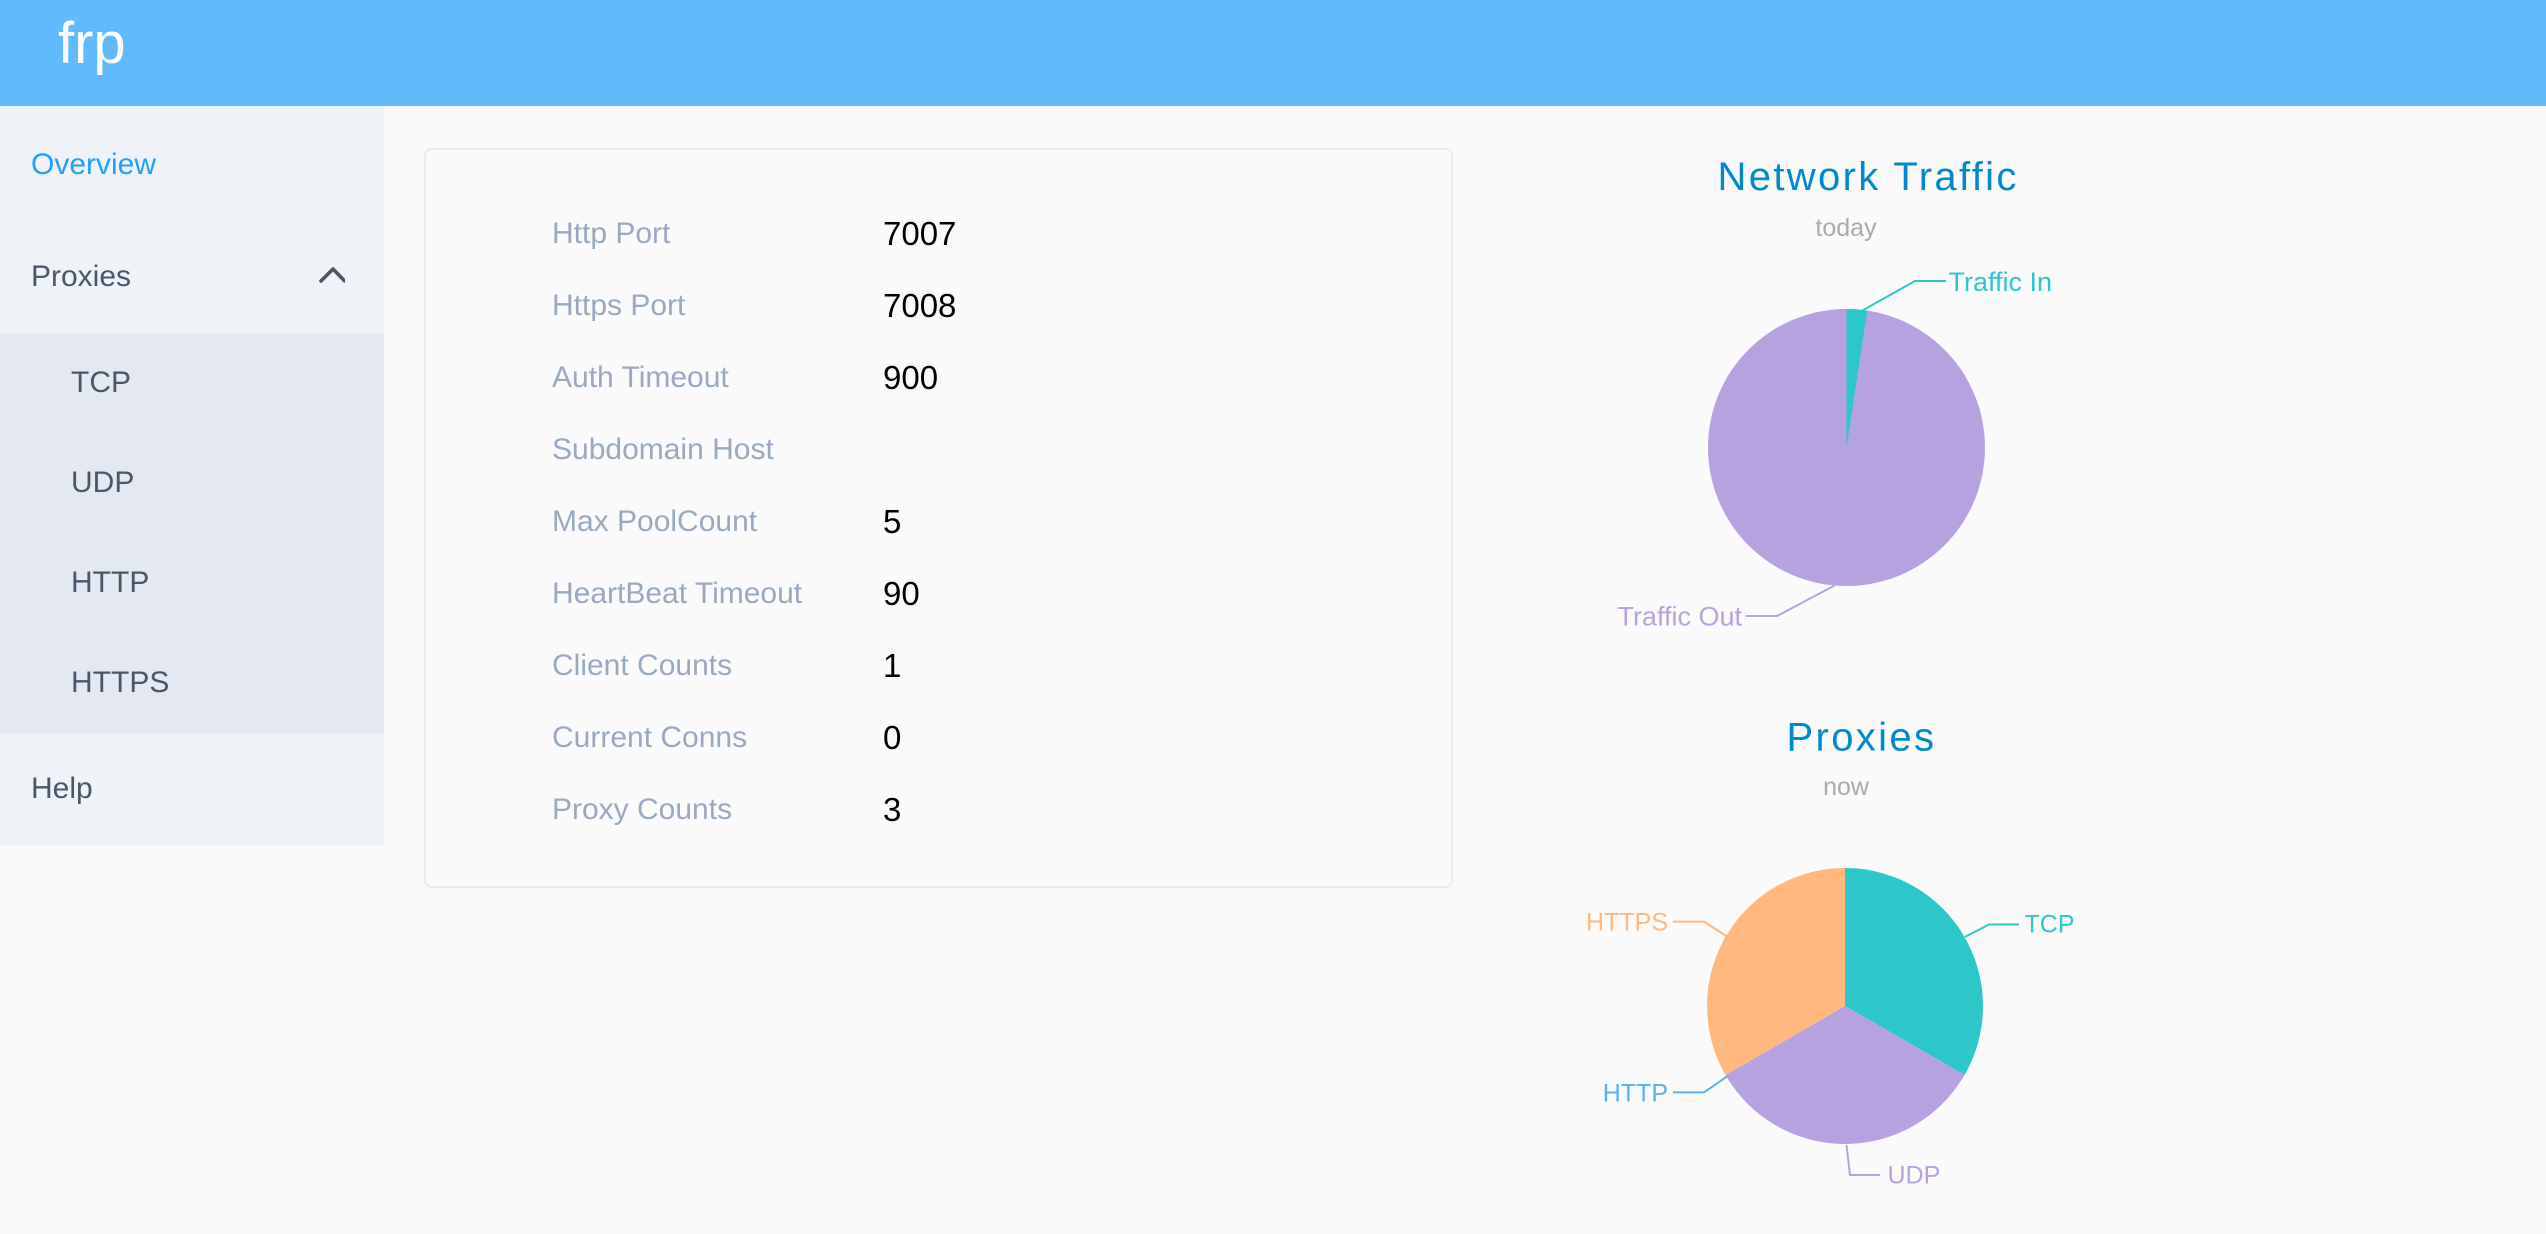 This screenshot has height=1234, width=2546. What do you see at coordinates (2001, 282) in the screenshot?
I see `svg-text: Traffic In` at bounding box center [2001, 282].